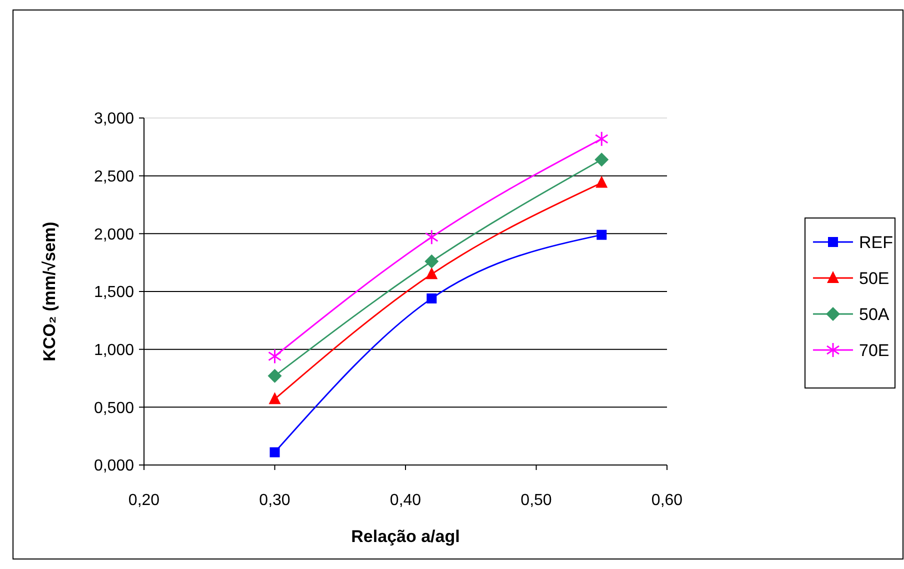 The height and width of the screenshot is (569, 904). What do you see at coordinates (114, 466) in the screenshot?
I see `y-tick-label: 0,000` at bounding box center [114, 466].